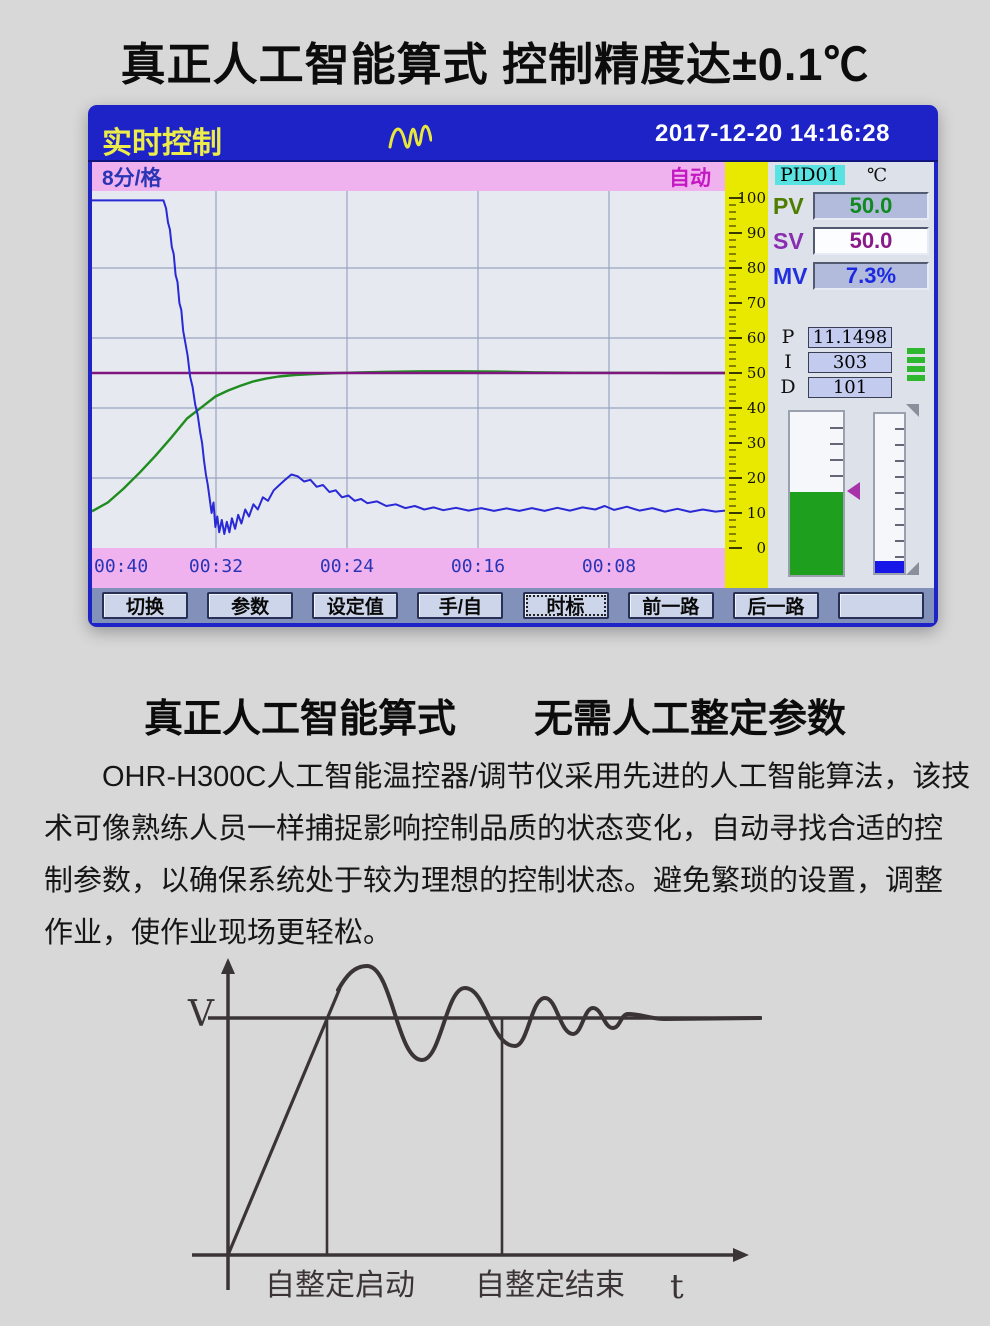  I want to click on body-text-line: 术可像熟练人员一样捕捉影响控制品质的状态变化，自动寻找合适的控, so click(494, 829).